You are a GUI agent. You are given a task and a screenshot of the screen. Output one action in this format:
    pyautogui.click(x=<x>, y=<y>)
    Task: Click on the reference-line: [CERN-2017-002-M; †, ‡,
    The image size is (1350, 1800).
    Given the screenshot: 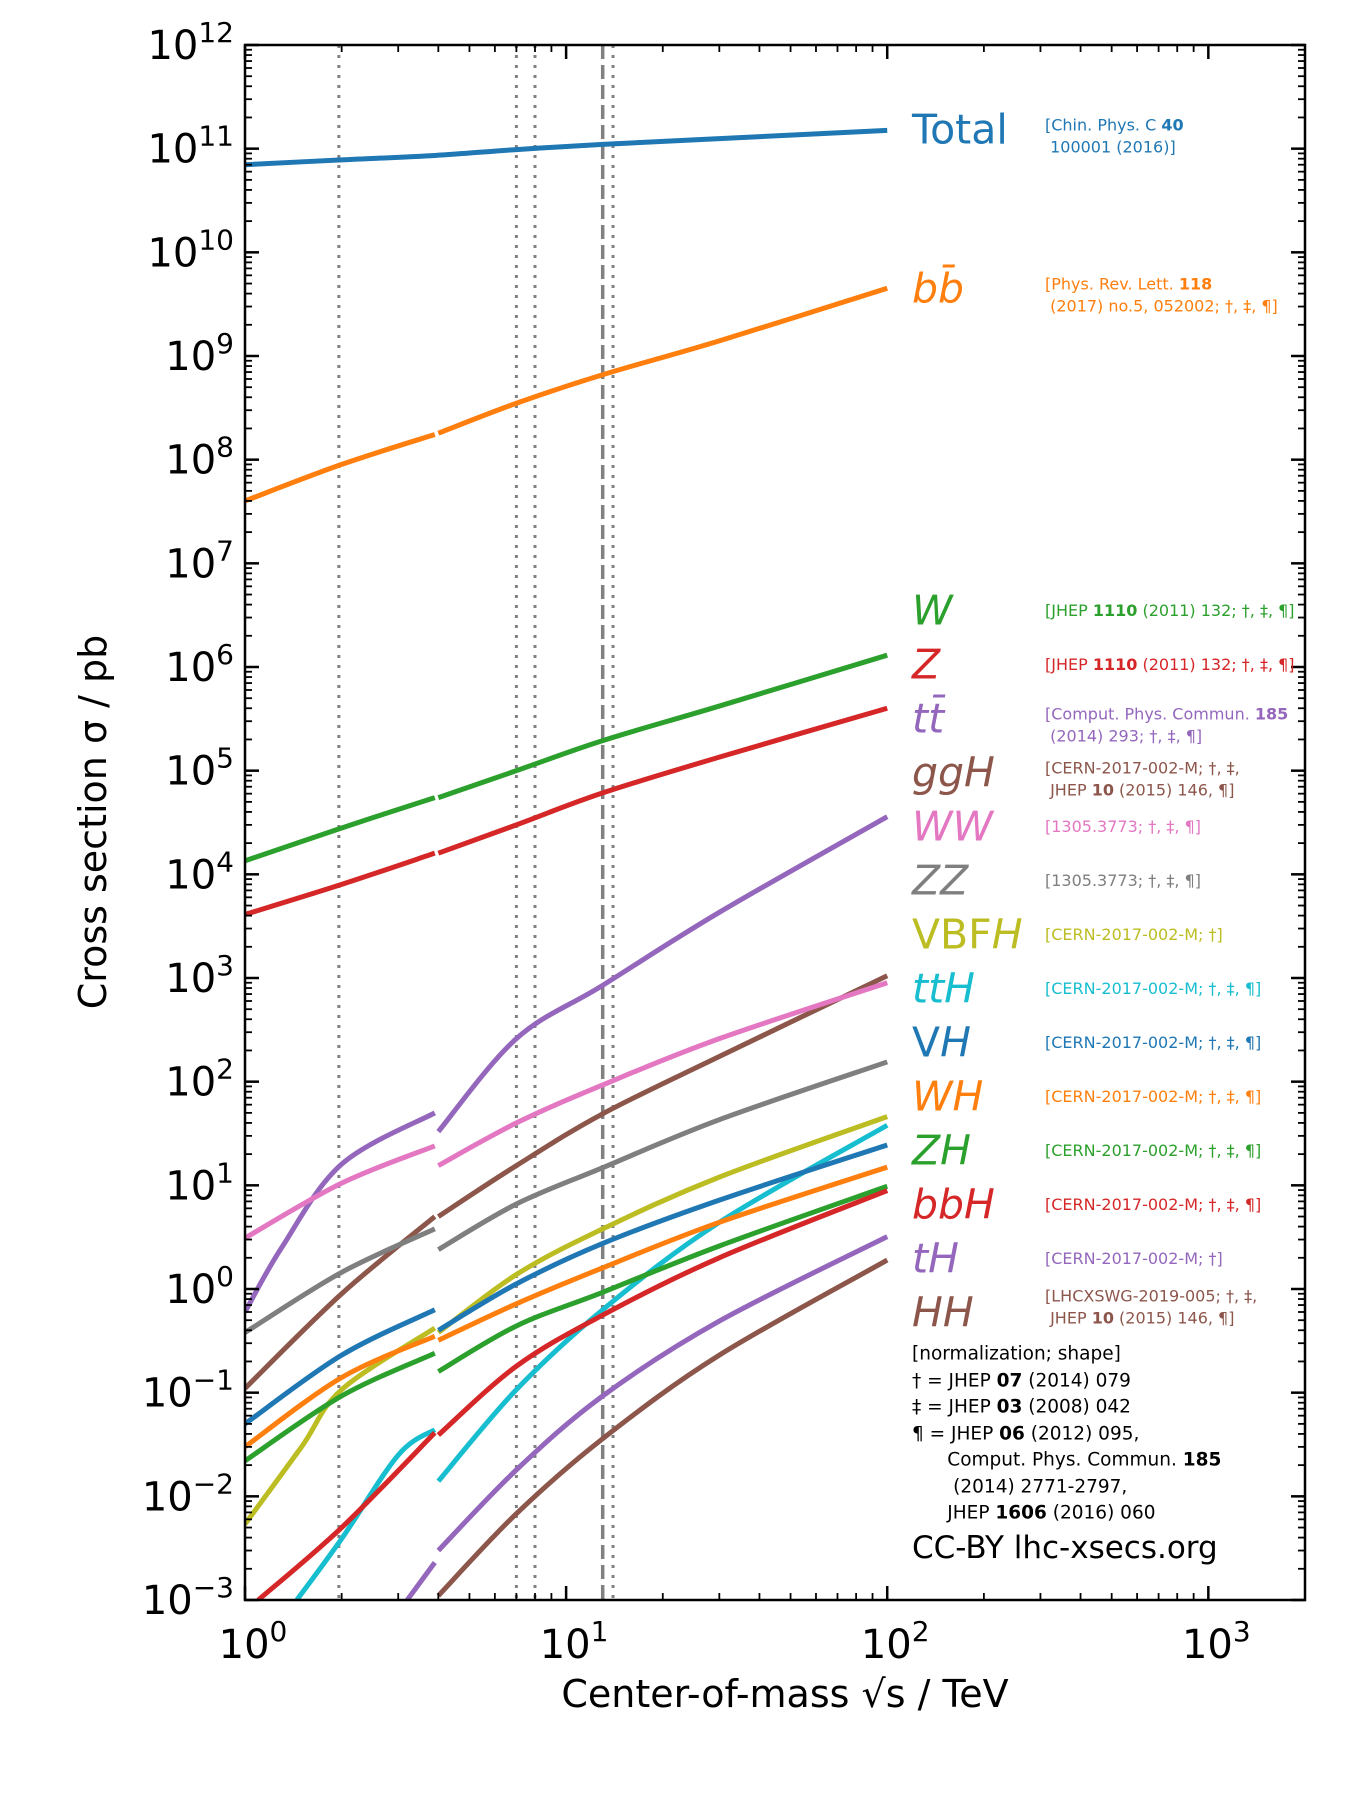 What is the action you would take?
    pyautogui.click(x=1142, y=768)
    